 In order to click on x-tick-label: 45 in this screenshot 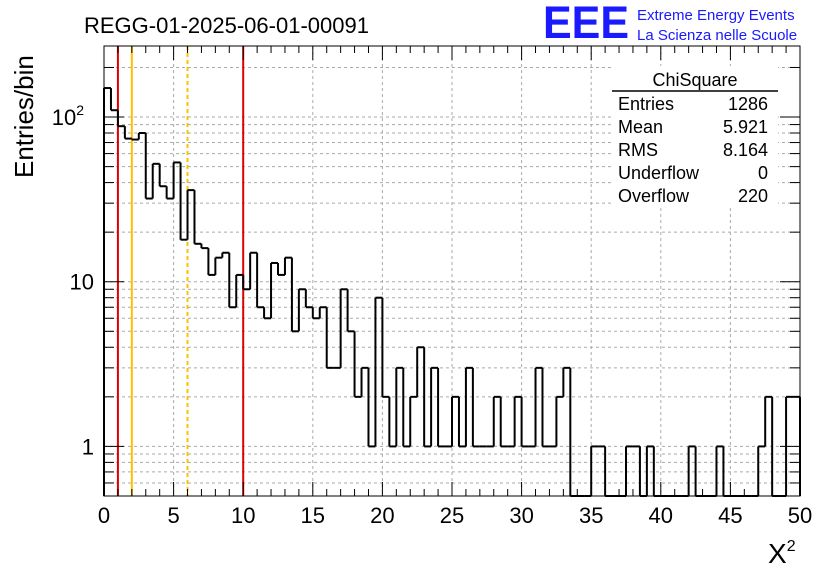, I will do `click(730, 515)`.